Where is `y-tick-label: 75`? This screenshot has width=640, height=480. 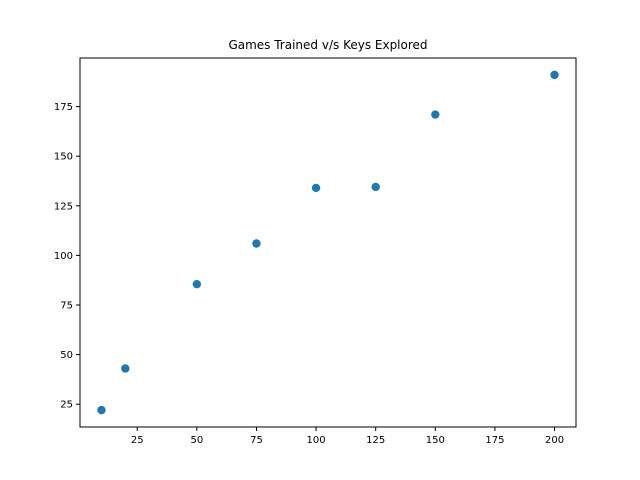 y-tick-label: 75 is located at coordinates (66, 305).